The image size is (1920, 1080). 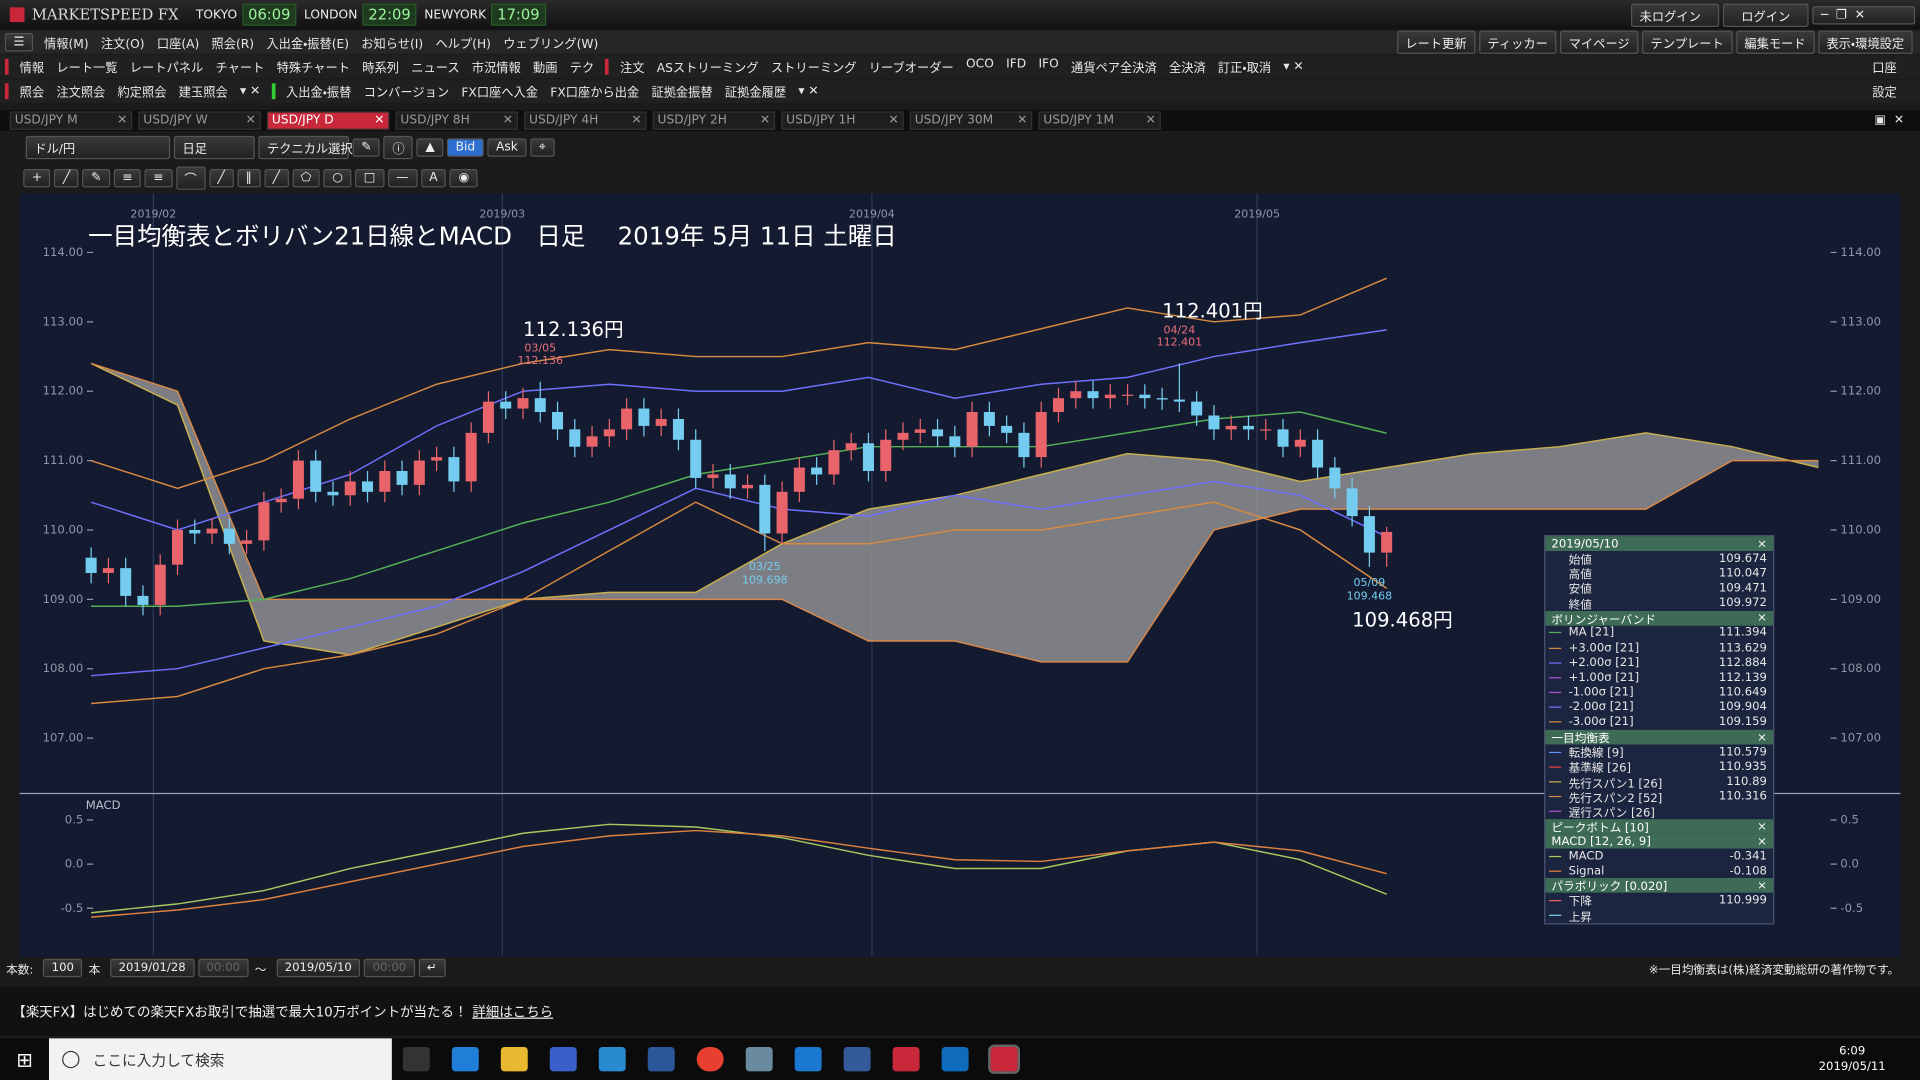 I want to click on tool-button: ▲, so click(x=430, y=147).